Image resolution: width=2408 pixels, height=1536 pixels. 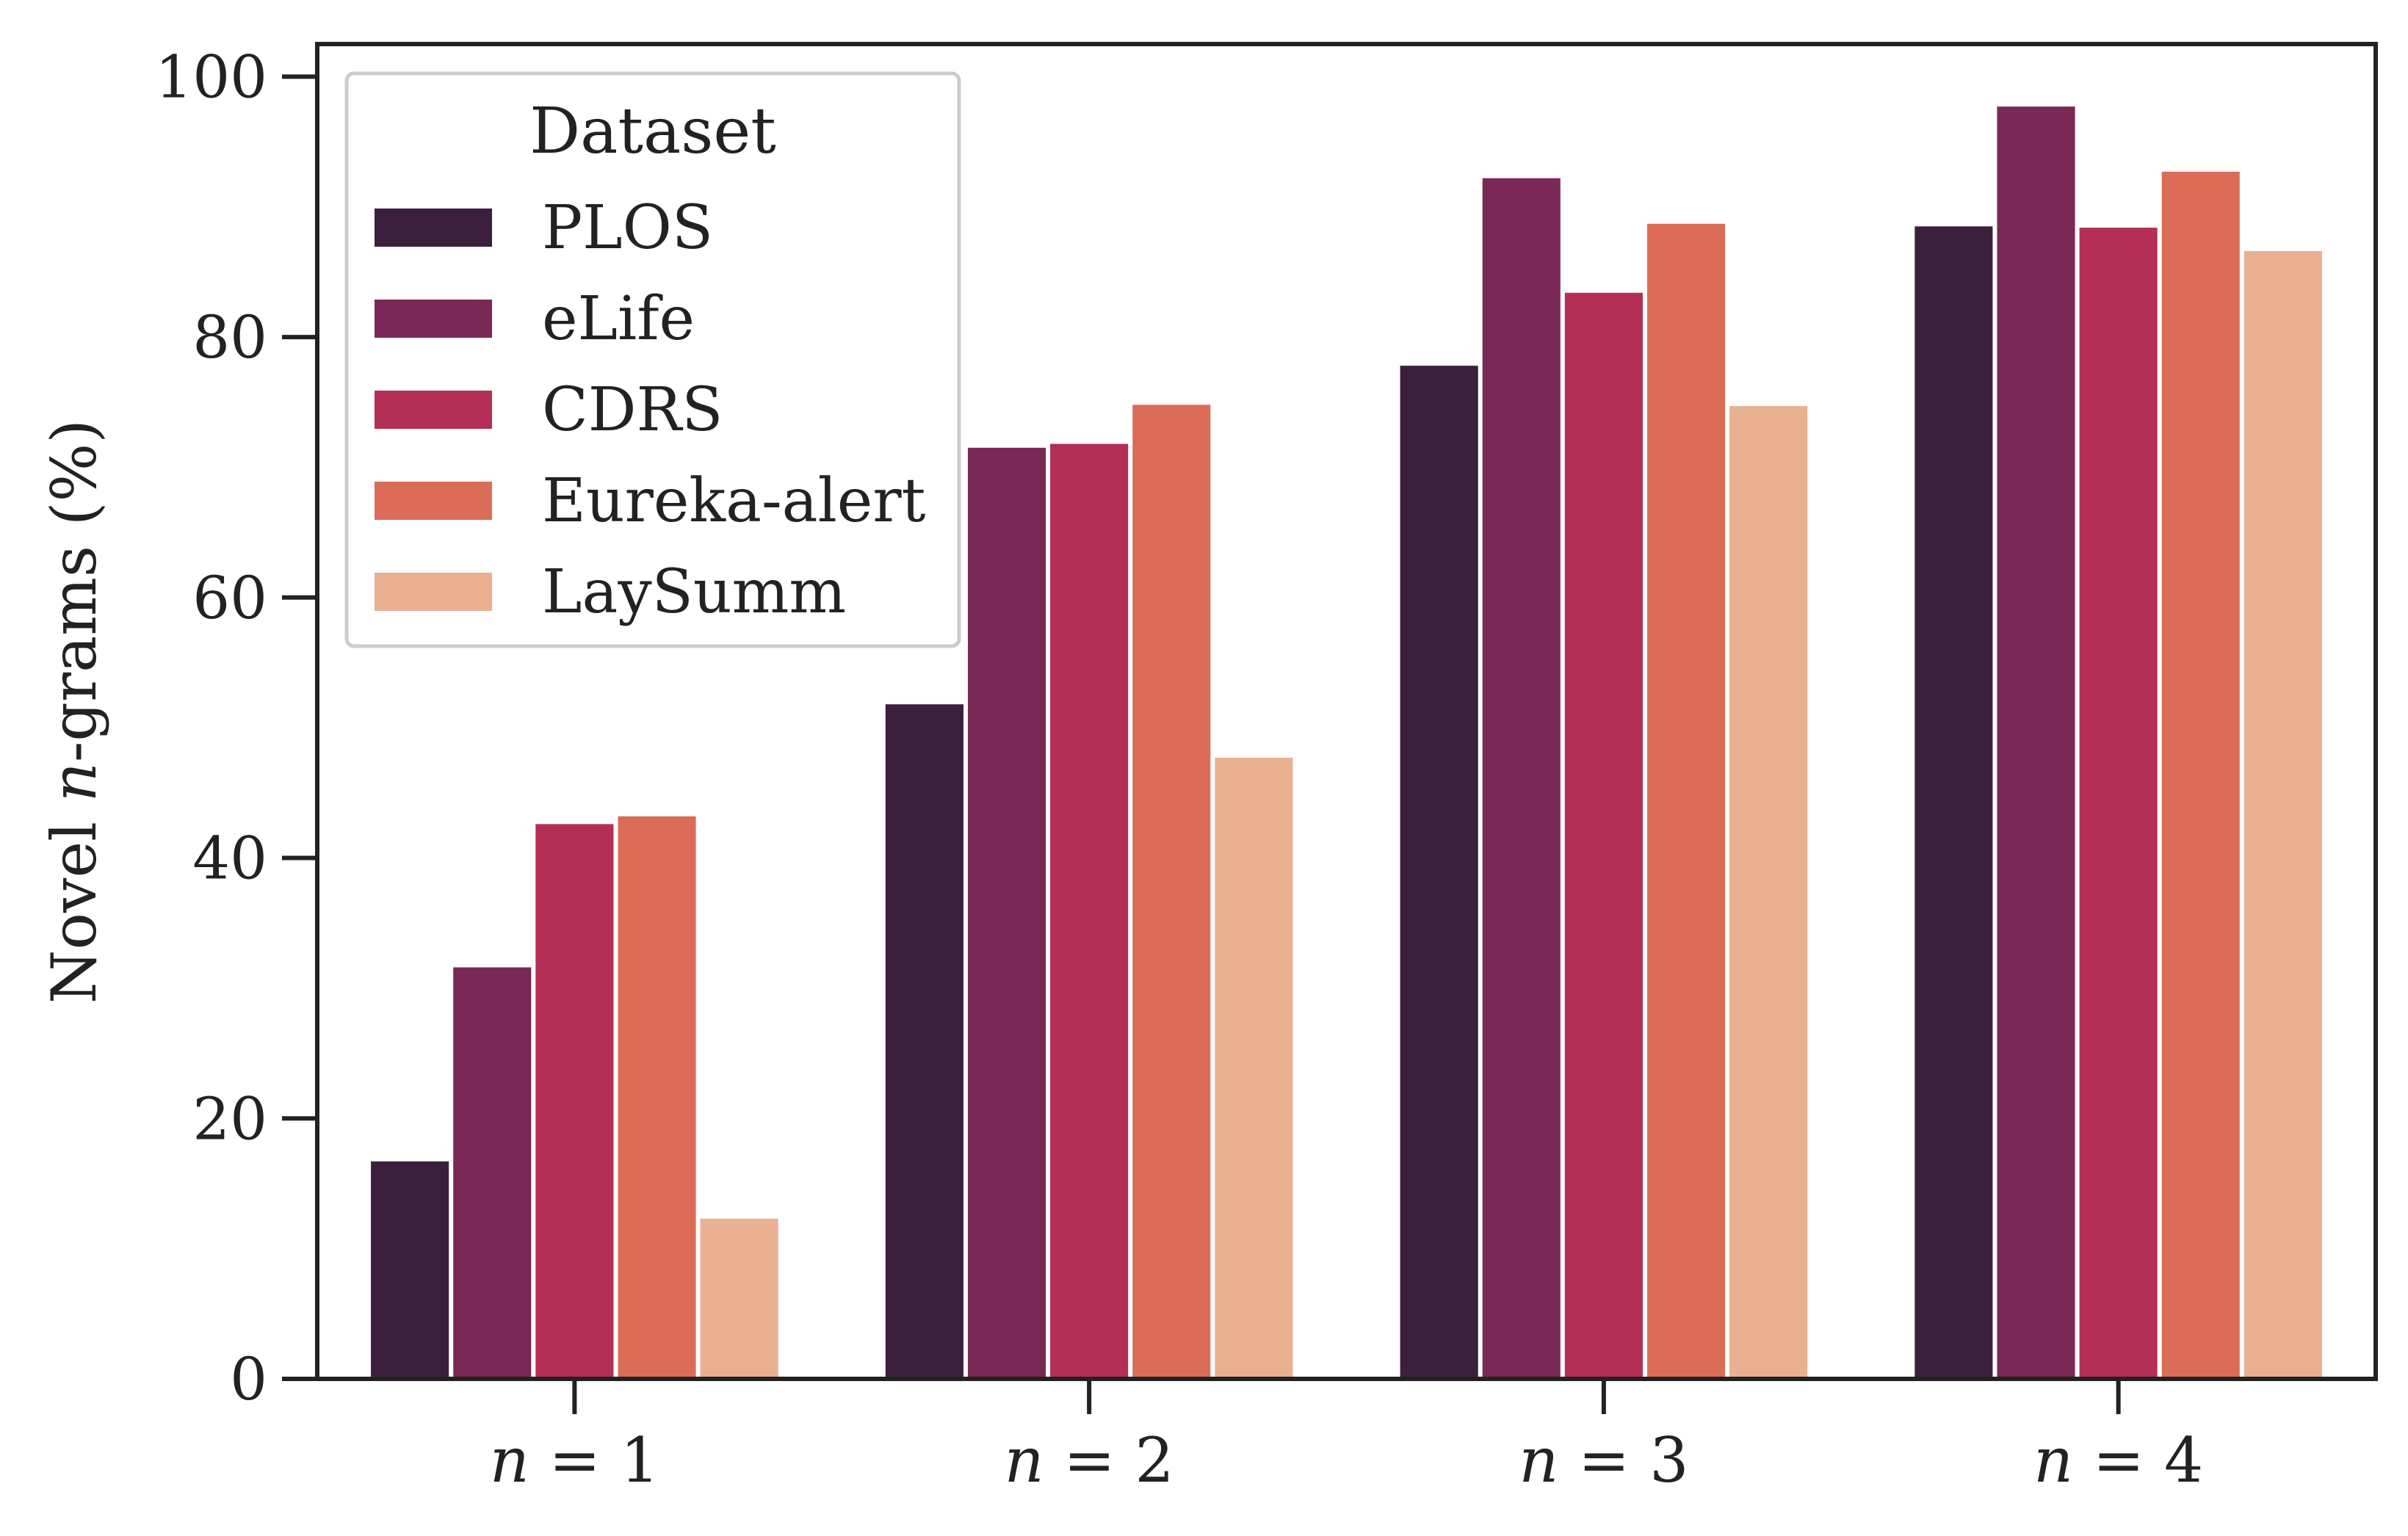 What do you see at coordinates (2118, 1460) in the screenshot?
I see `x-tick-label-4: n = 4` at bounding box center [2118, 1460].